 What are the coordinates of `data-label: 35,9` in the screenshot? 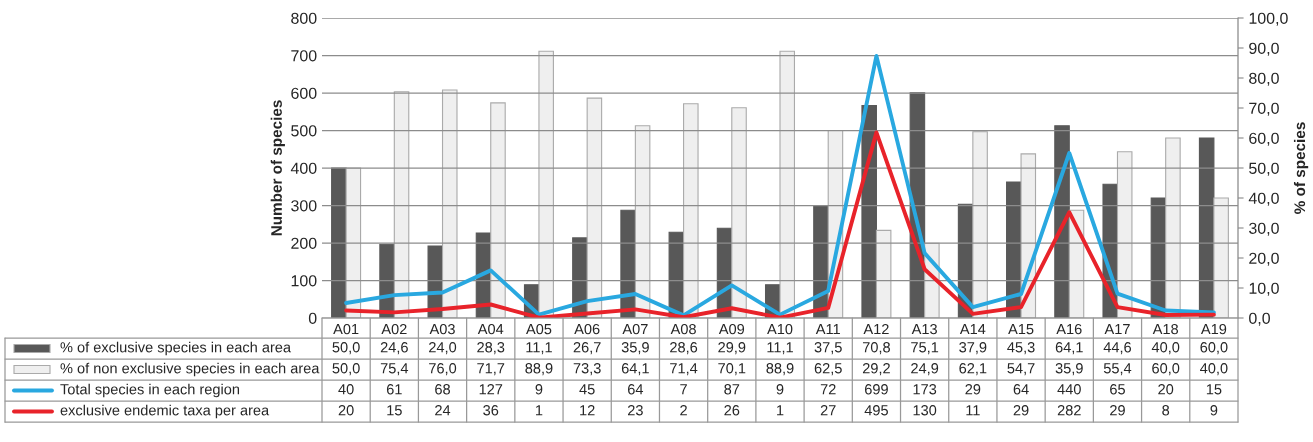 It's located at (635, 348).